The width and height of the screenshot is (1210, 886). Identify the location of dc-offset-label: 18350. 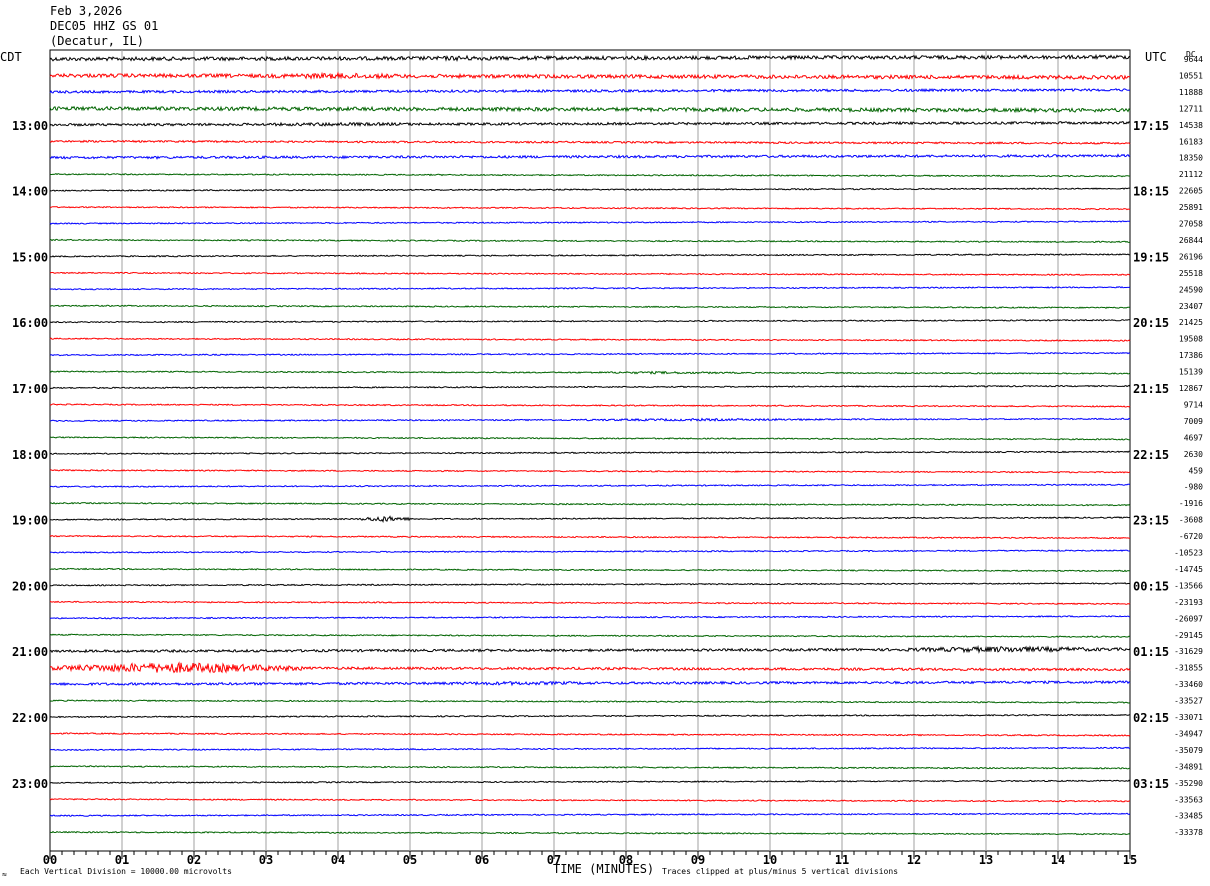
(1191, 158).